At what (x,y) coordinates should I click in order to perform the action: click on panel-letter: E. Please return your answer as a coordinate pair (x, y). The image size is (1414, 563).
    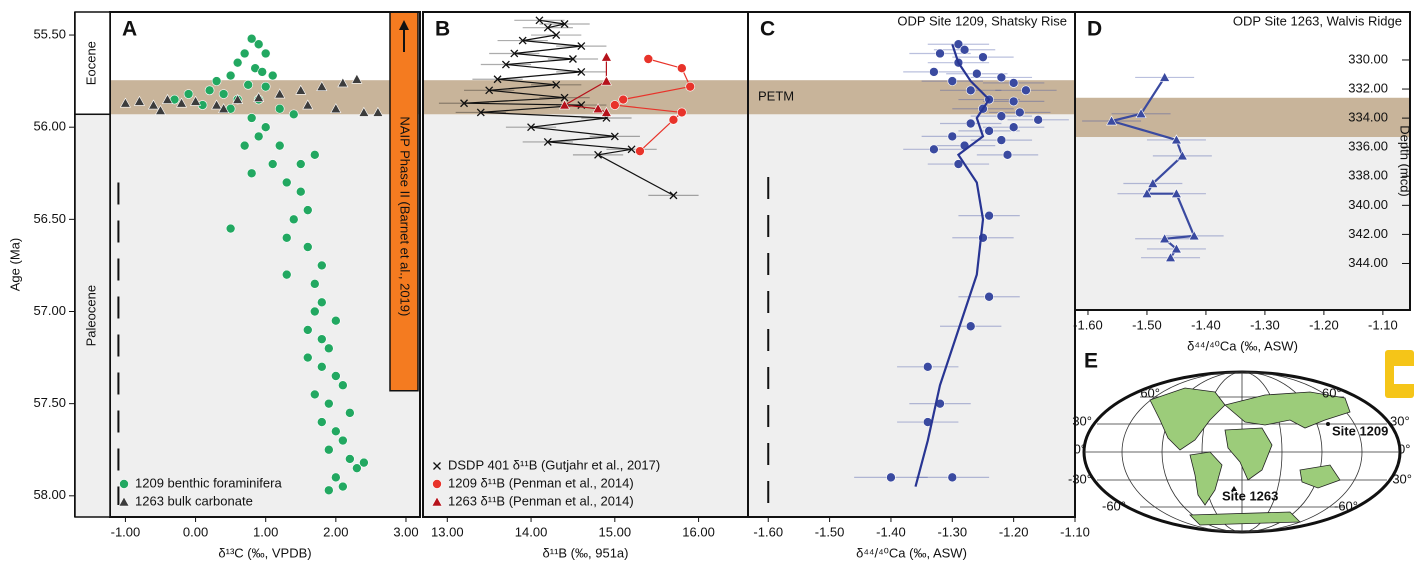
    Looking at the image, I should click on (1091, 361).